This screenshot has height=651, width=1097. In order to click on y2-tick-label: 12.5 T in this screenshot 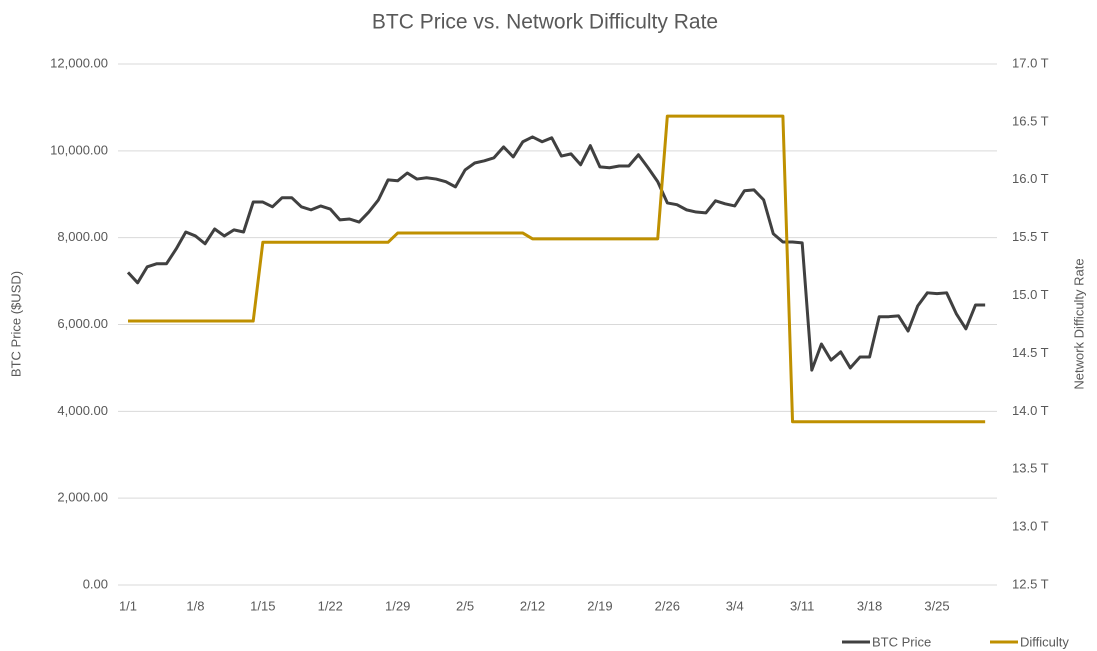, I will do `click(1030, 583)`.